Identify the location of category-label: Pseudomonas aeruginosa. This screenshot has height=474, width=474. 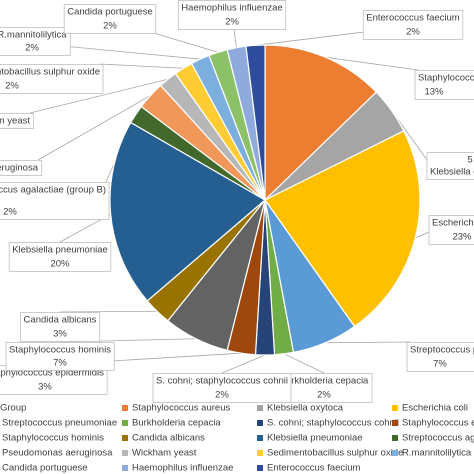
(19, 168).